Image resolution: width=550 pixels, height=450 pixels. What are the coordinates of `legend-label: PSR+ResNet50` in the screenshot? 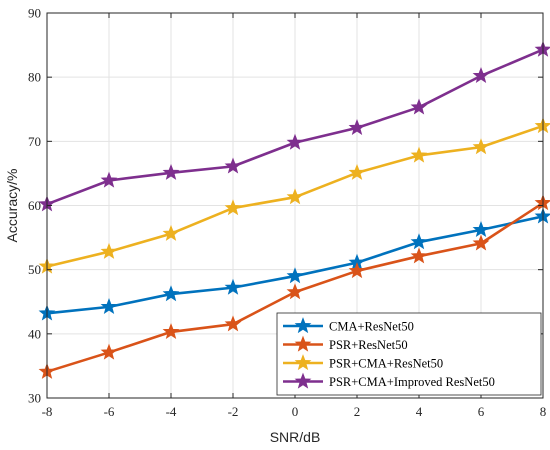 It's located at (368, 345).